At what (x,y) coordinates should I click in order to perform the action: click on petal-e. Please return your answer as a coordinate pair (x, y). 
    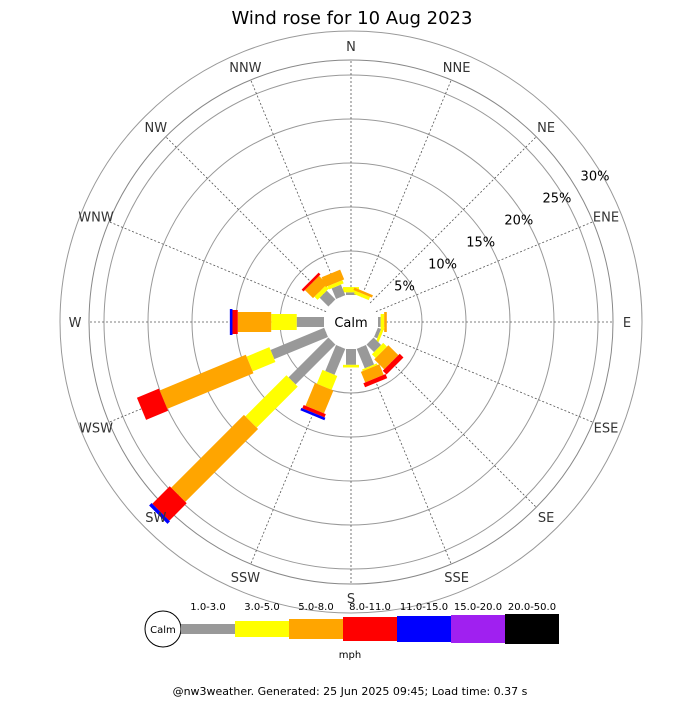
    Looking at the image, I should click on (382, 322).